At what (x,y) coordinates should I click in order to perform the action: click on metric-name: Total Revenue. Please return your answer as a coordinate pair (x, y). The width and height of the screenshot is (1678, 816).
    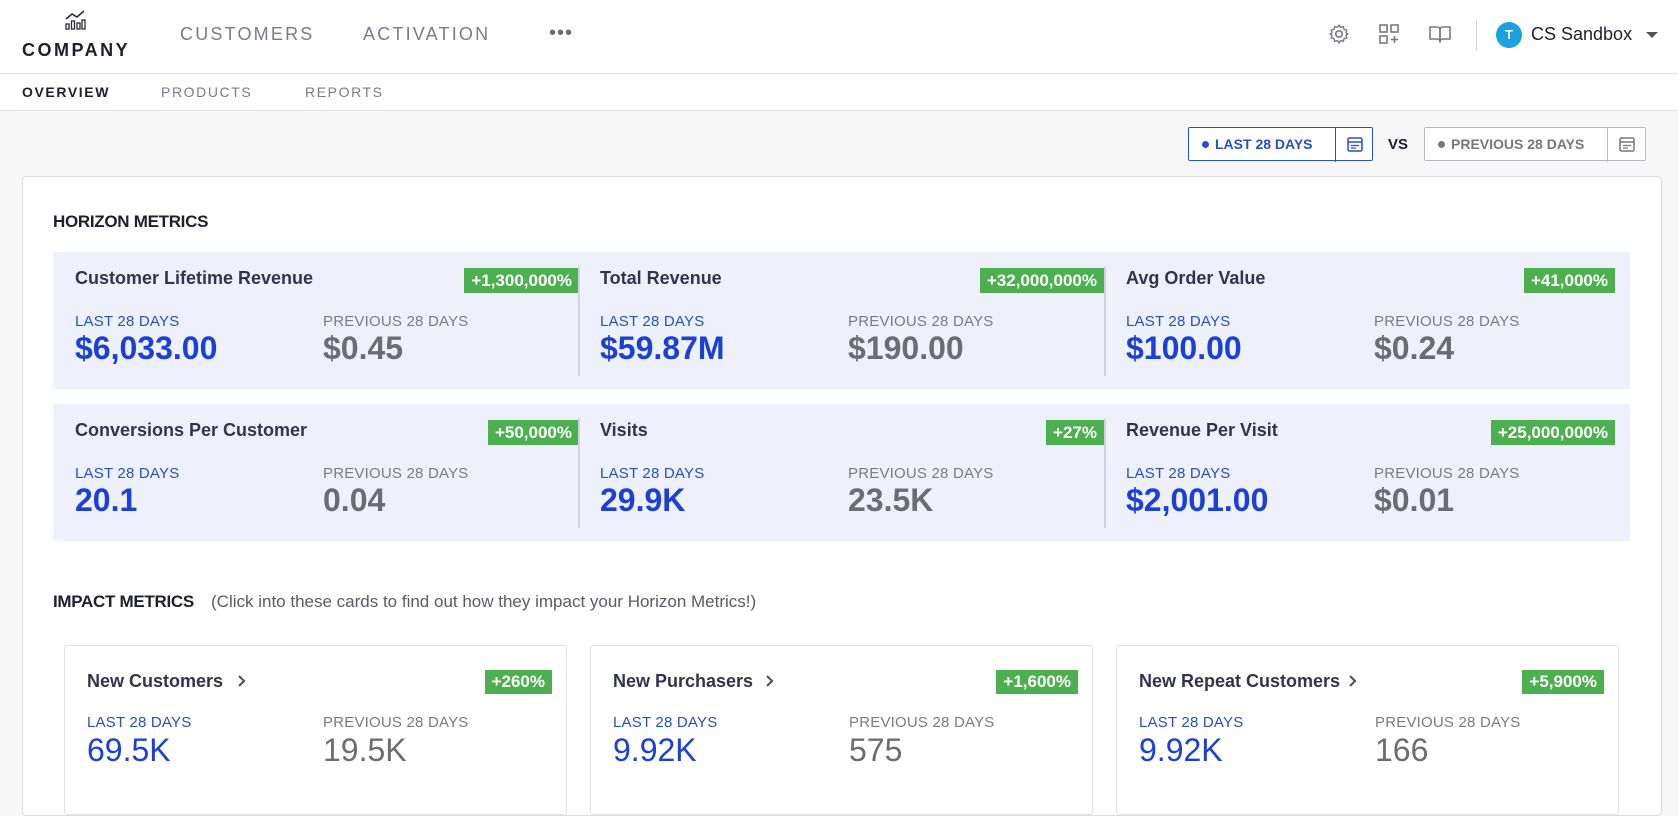
    Looking at the image, I should click on (661, 278).